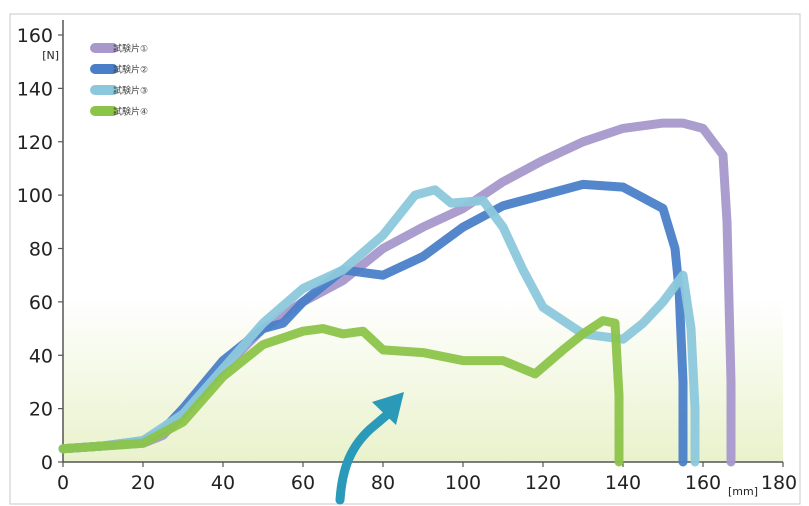  Describe the element at coordinates (41, 250) in the screenshot. I see `y-tick-label: 80` at that location.